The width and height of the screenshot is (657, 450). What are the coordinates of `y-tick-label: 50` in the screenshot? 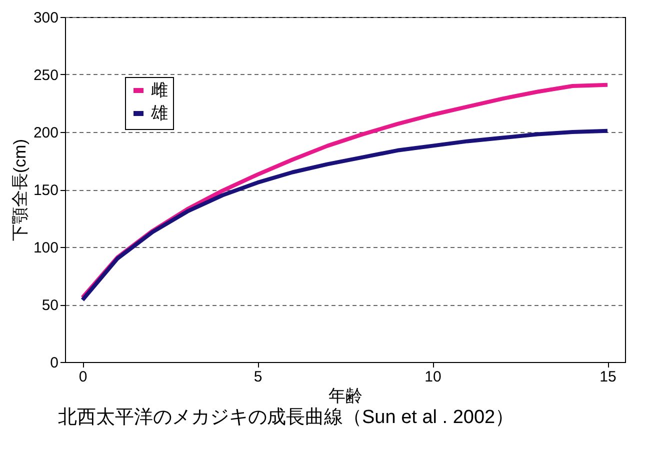 It's located at (50, 305).